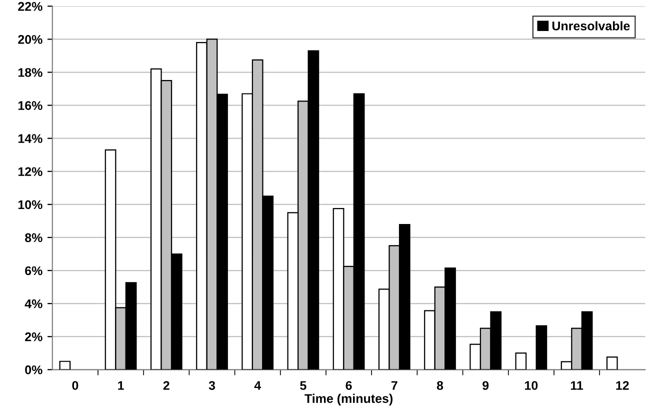 Image resolution: width=655 pixels, height=413 pixels. I want to click on y-tick-label: 12%, so click(30, 171).